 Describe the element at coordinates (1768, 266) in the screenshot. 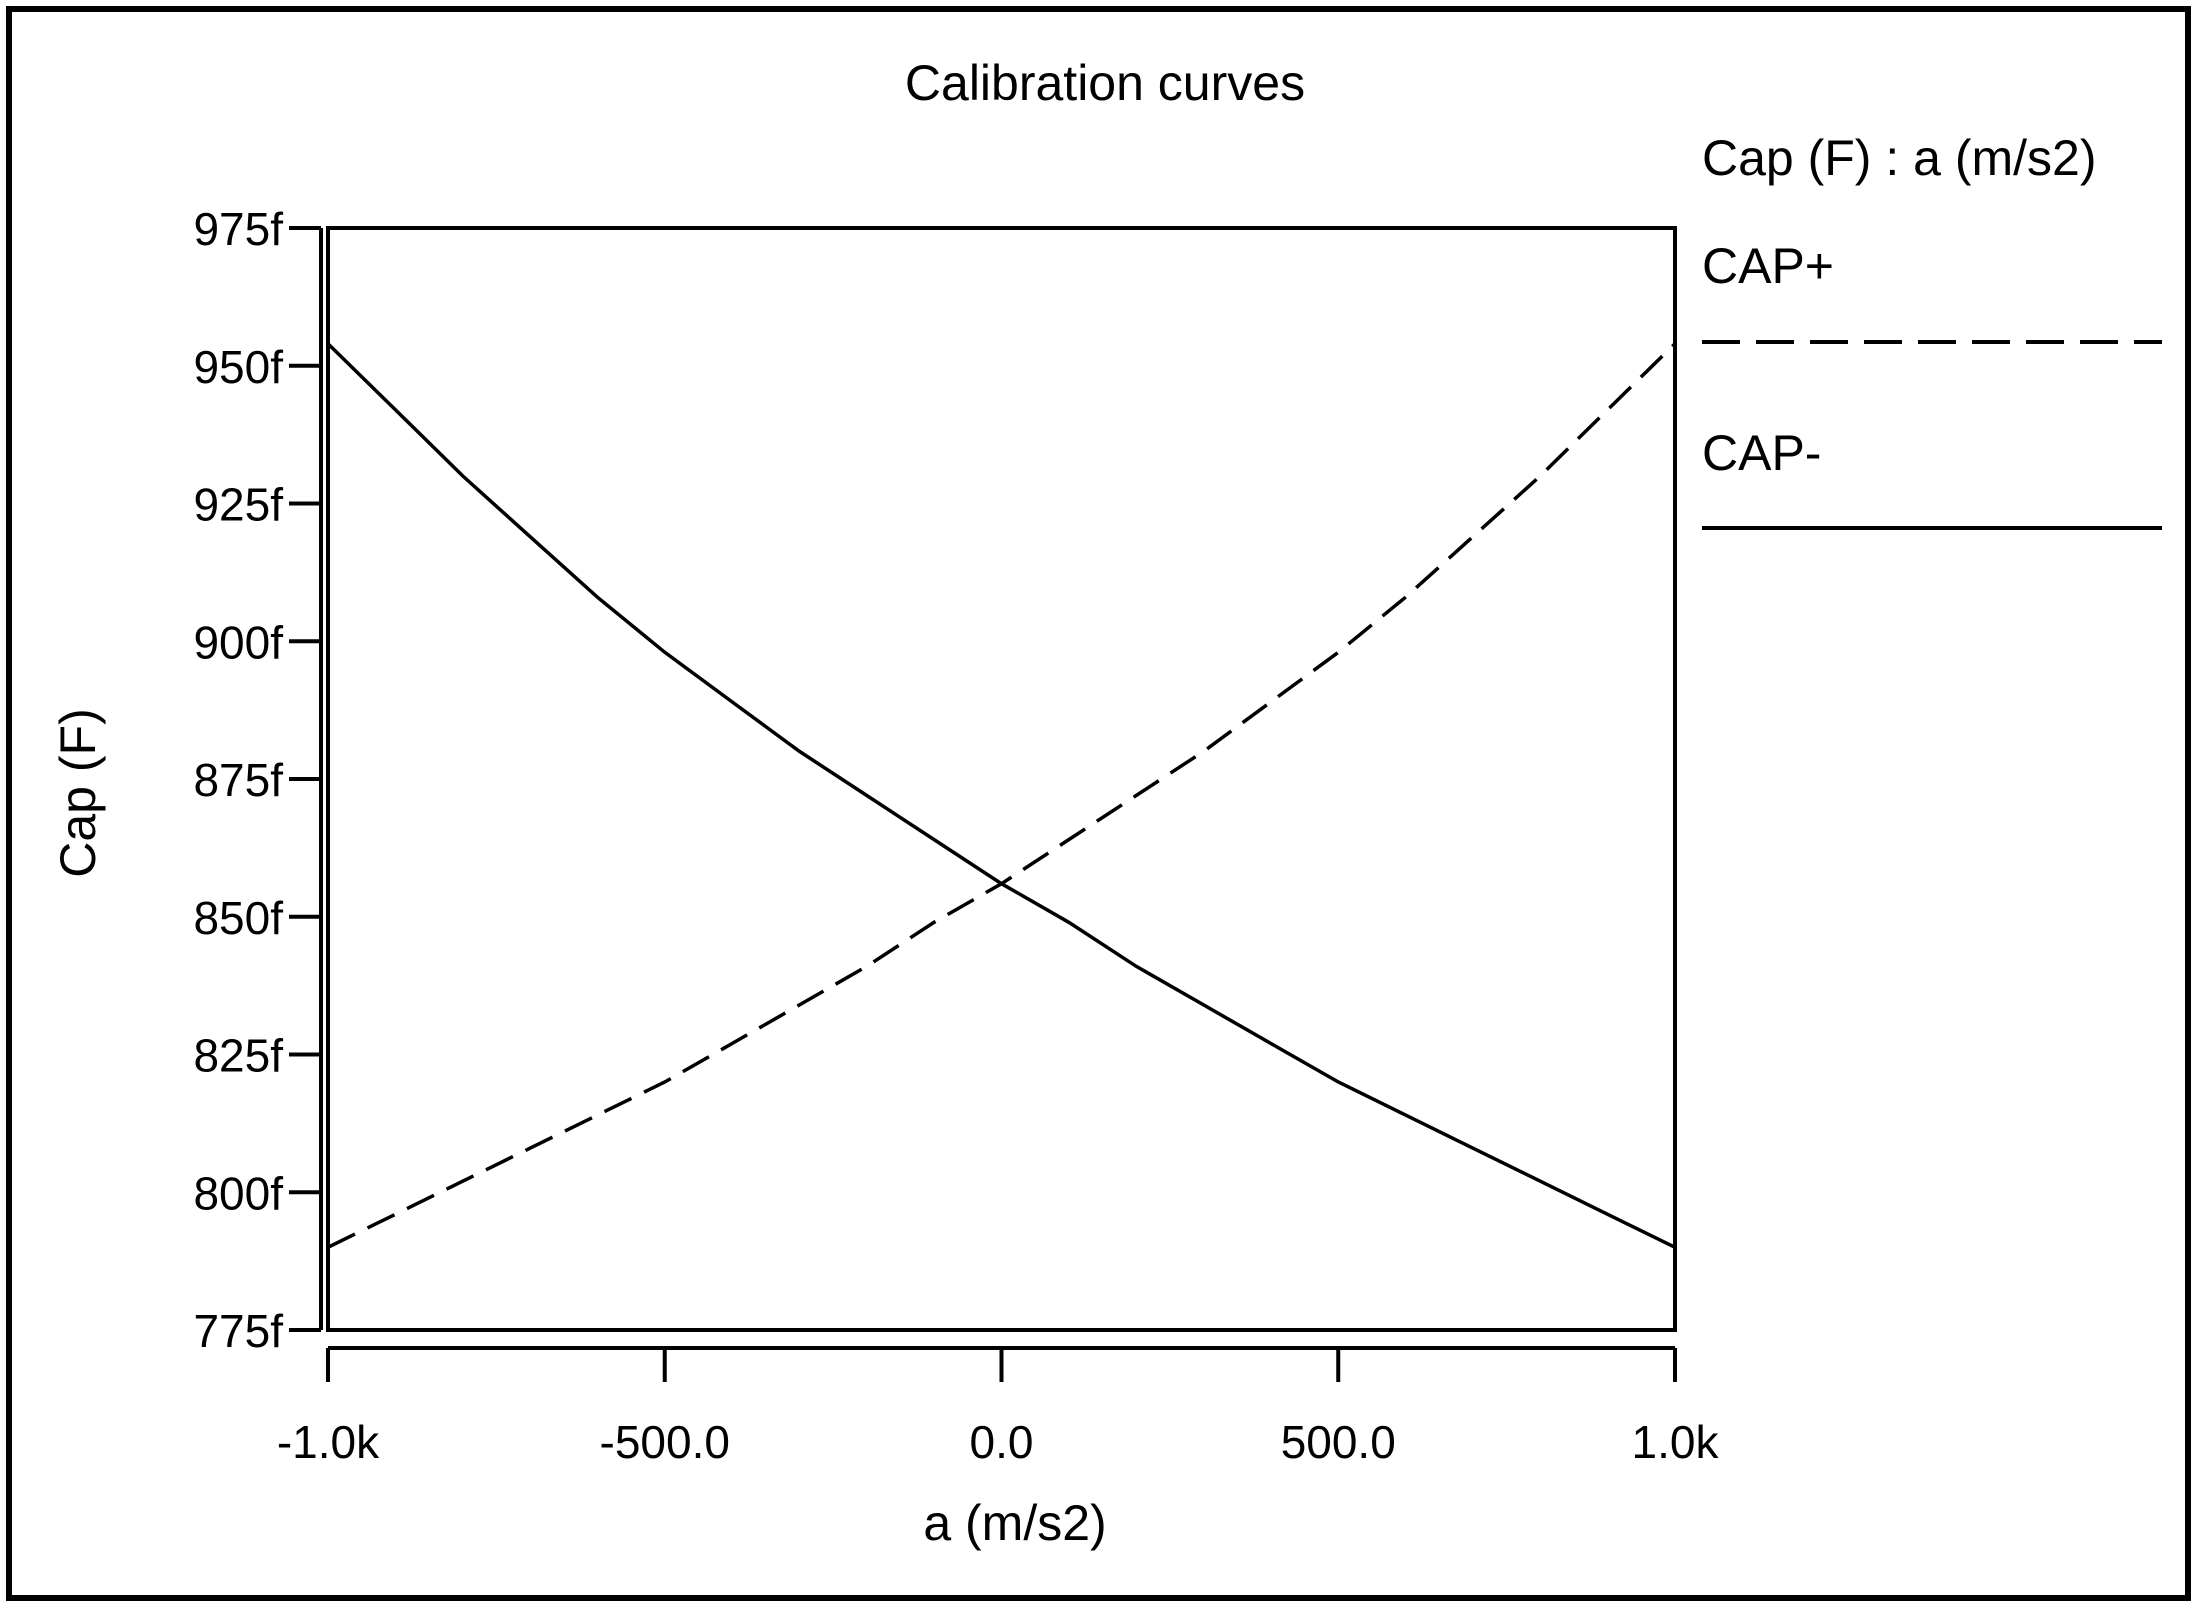

I see `legend-label-cap-plus: CAP+` at that location.